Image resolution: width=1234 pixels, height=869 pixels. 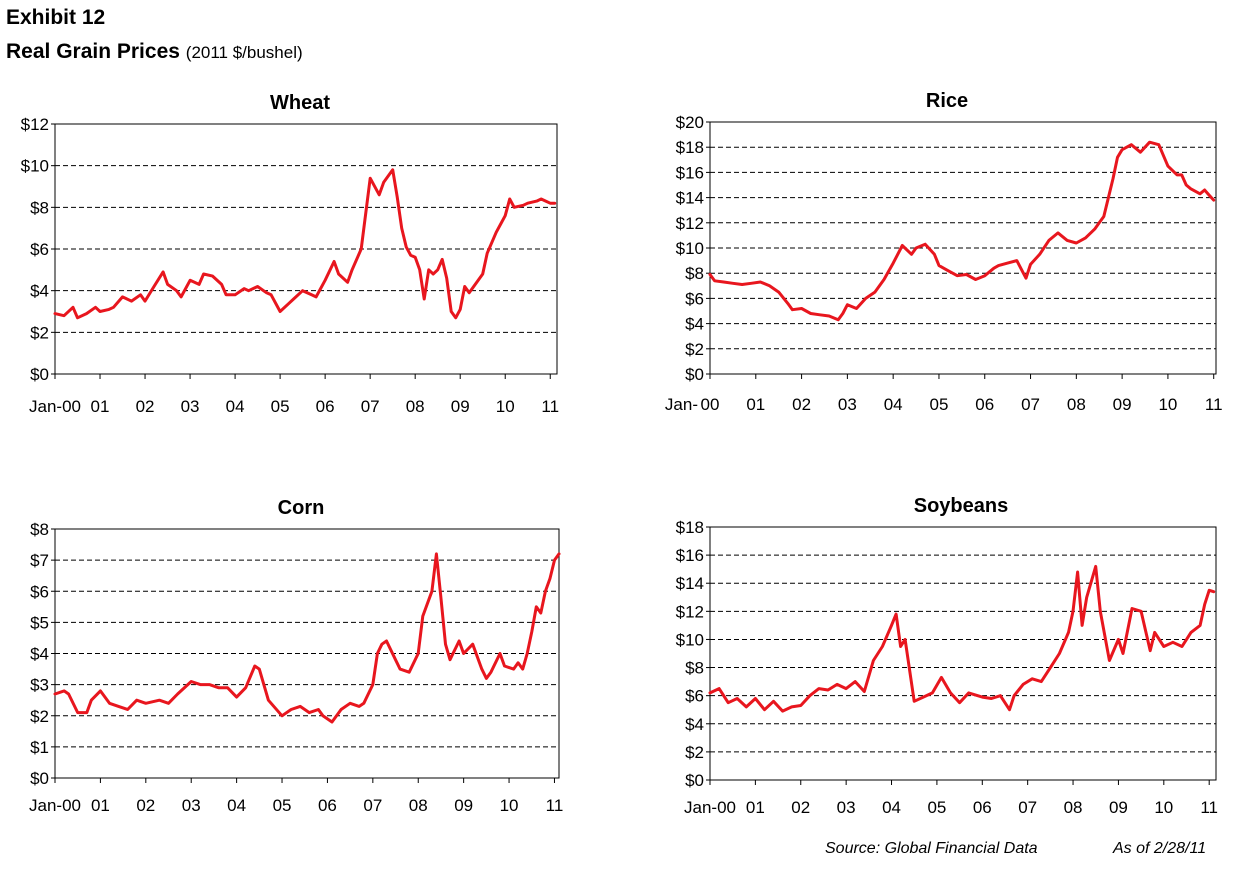 What do you see at coordinates (755, 404) in the screenshot?
I see `x-tick-label-rice: 01` at bounding box center [755, 404].